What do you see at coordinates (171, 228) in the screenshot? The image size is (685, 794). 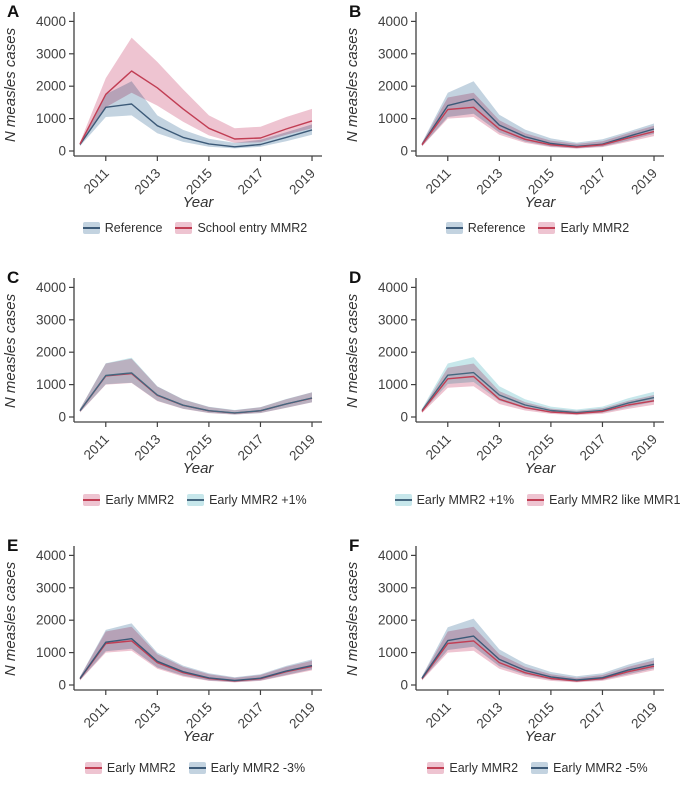 I see `legend-a: Reference School entry MMR2` at bounding box center [171, 228].